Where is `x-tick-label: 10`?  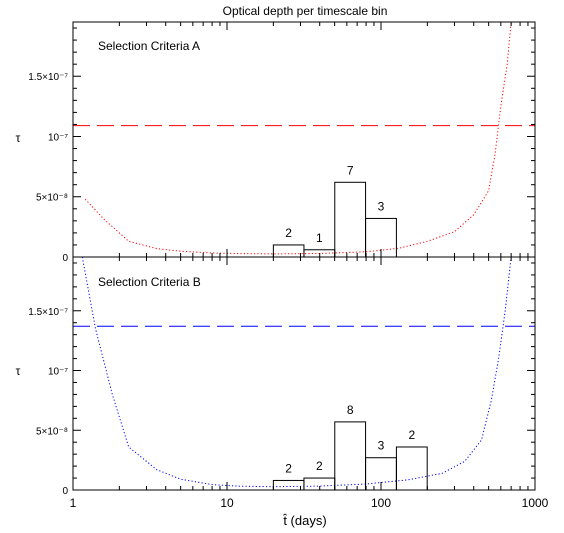
x-tick-label: 10 is located at coordinates (227, 503).